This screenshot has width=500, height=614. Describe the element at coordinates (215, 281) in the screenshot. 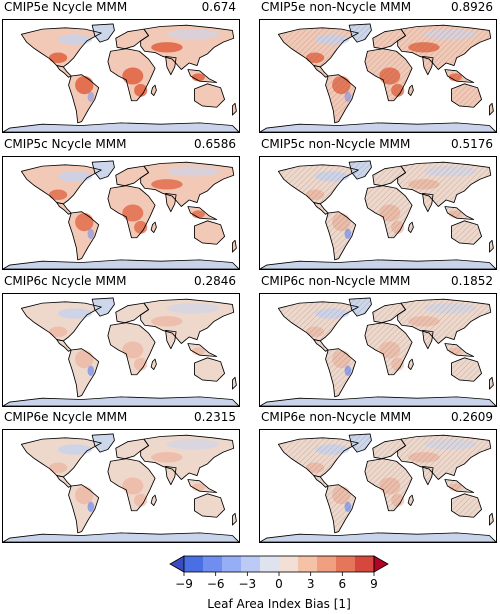

I see `panel-score: 0.2846` at that location.